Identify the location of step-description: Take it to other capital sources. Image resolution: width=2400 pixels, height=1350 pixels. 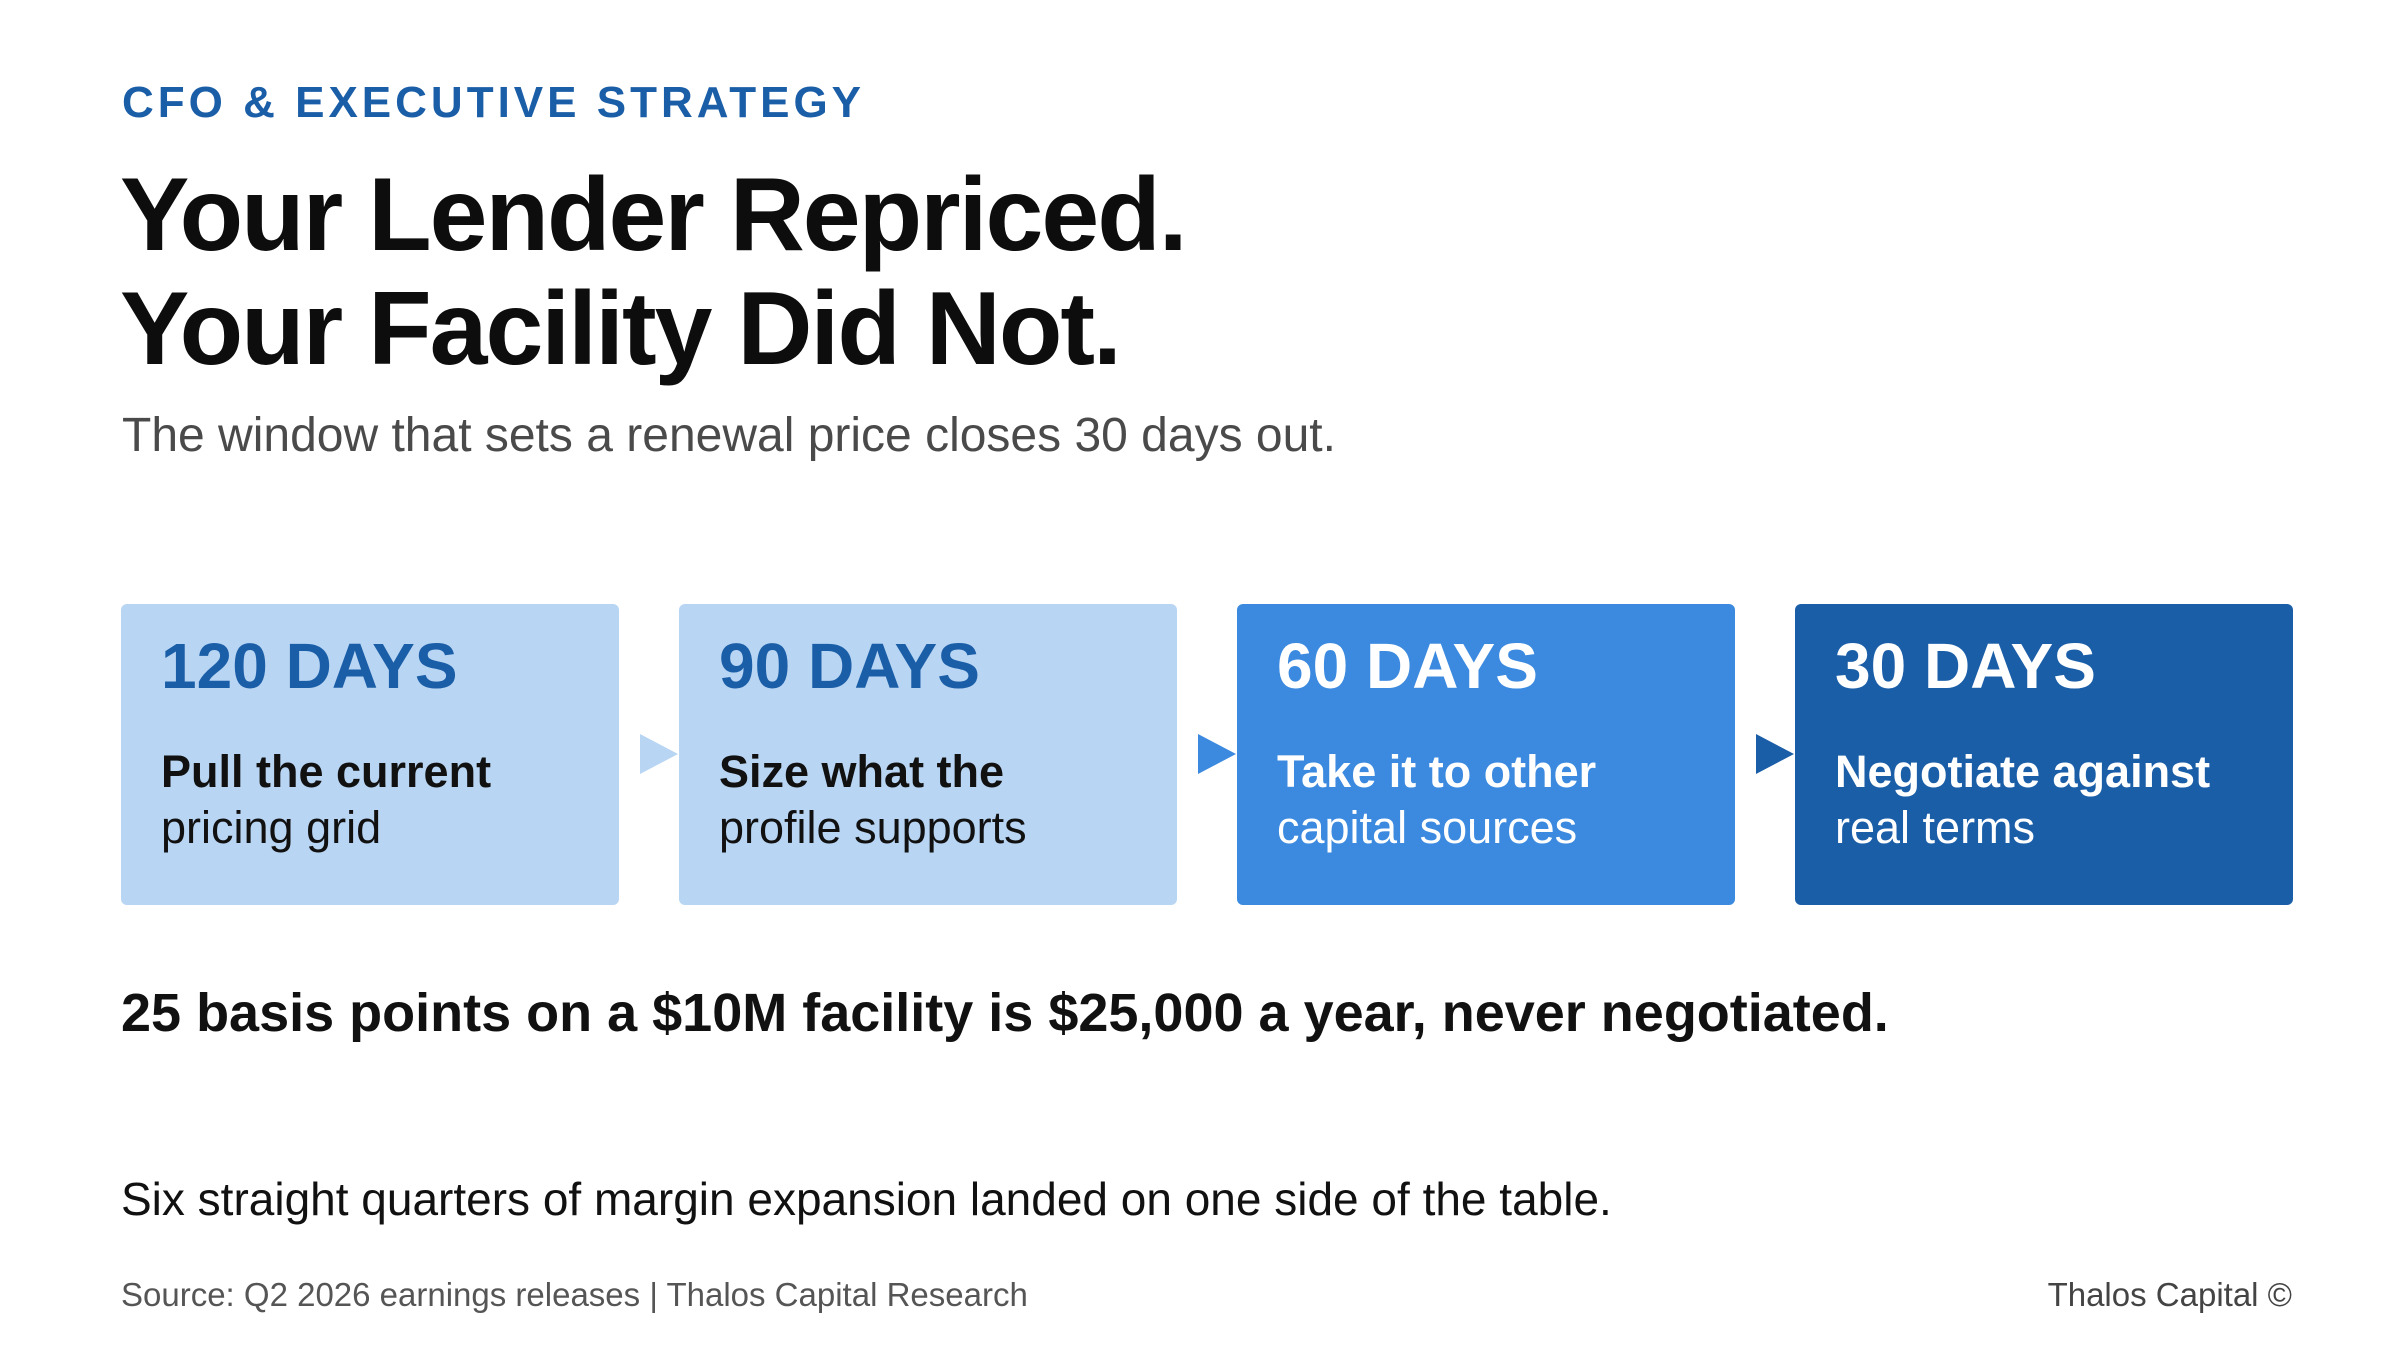
(1486, 800).